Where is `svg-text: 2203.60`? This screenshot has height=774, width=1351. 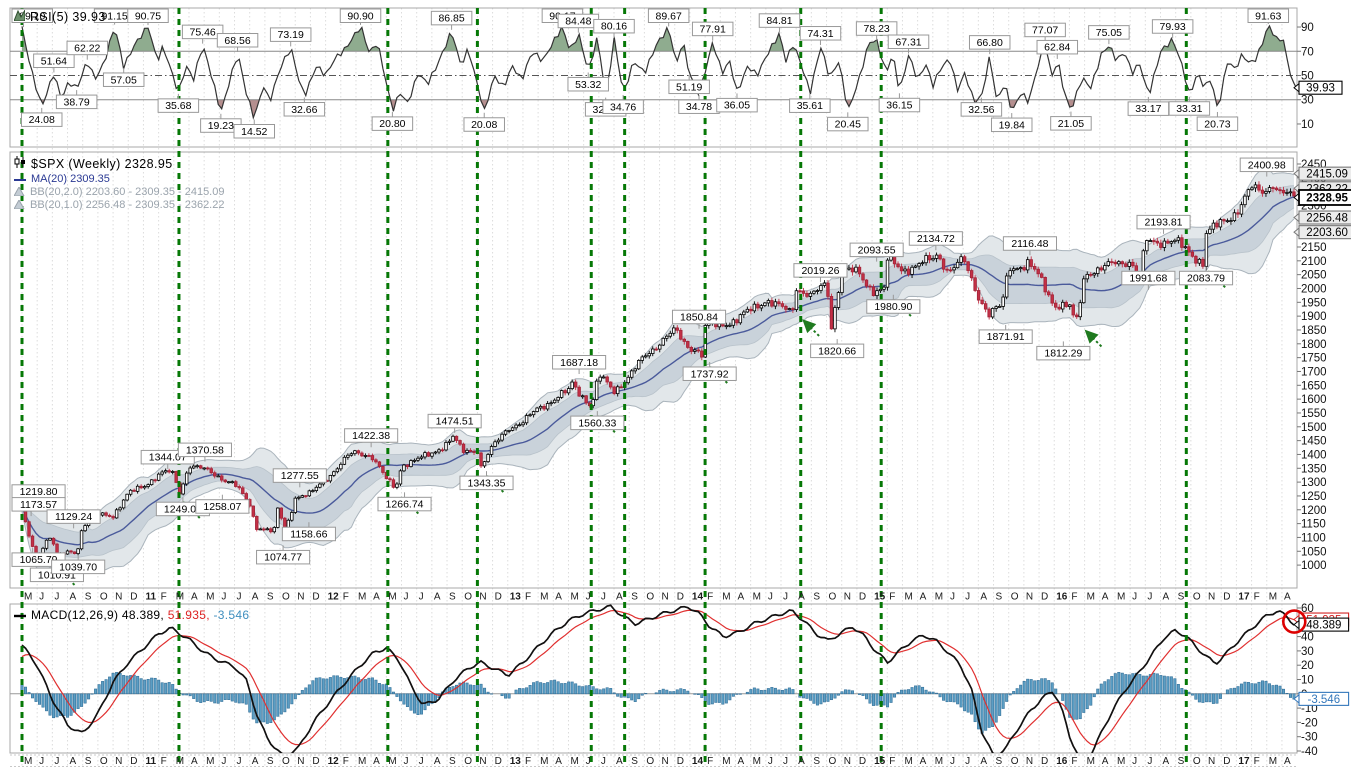 svg-text: 2203.60 is located at coordinates (1327, 233).